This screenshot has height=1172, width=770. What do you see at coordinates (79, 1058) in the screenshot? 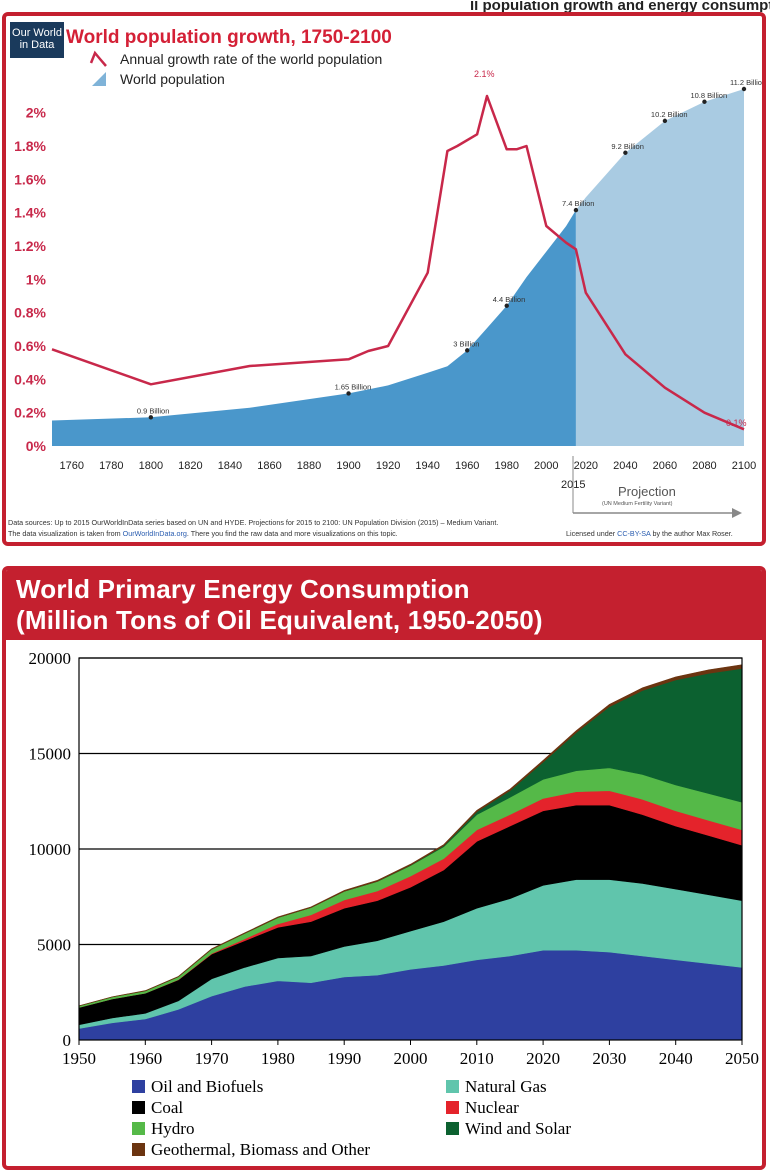
I see `x-tick-label: 1950` at bounding box center [79, 1058].